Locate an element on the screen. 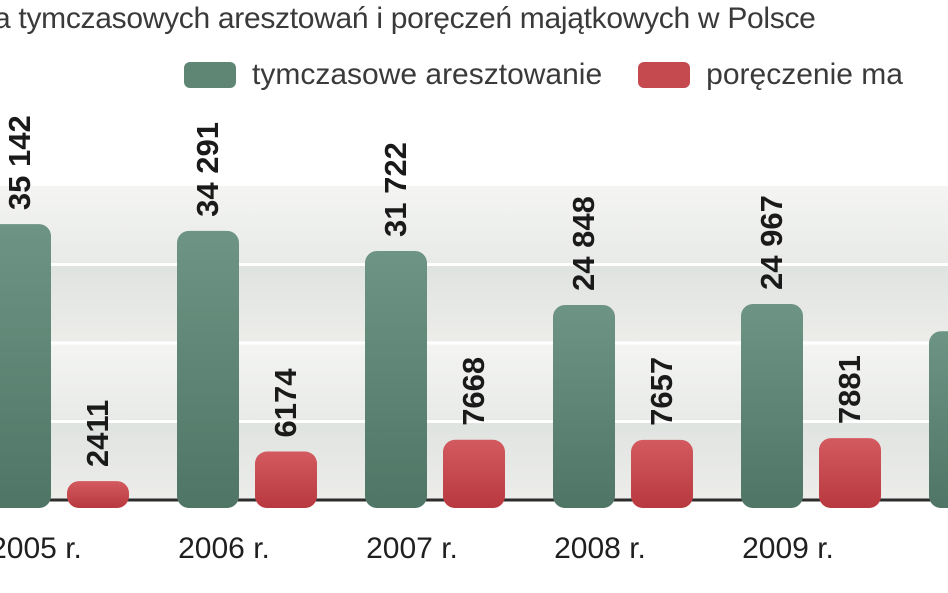  category-label: 2007 r. is located at coordinates (412, 548).